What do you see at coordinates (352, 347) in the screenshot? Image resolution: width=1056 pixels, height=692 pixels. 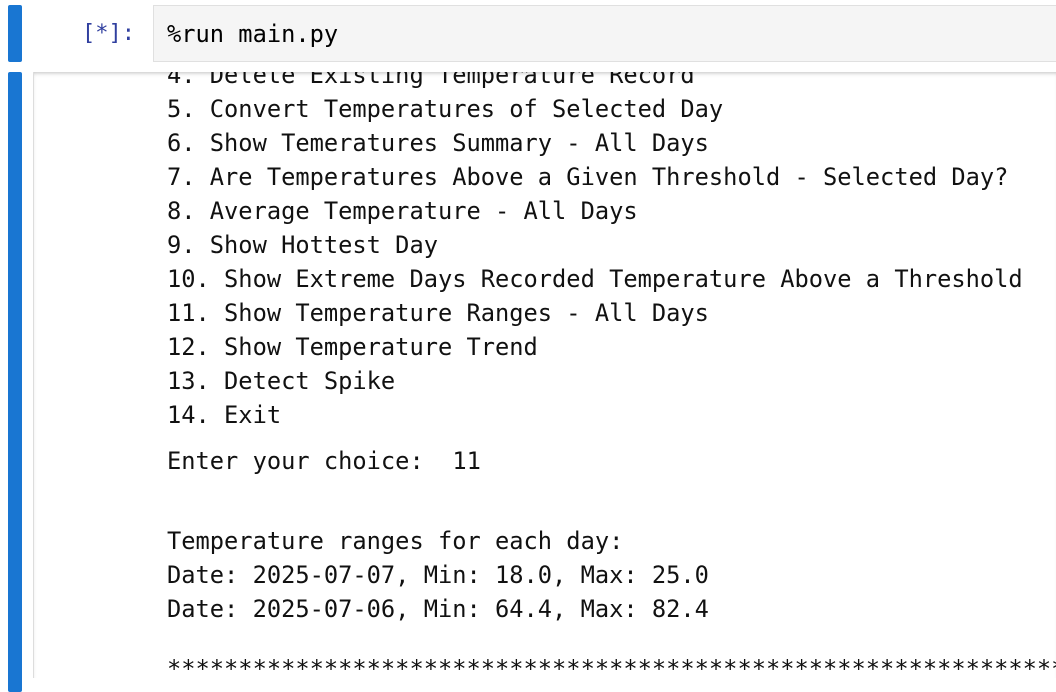 I see `menu-line: 12. Show Temperature Trend` at bounding box center [352, 347].